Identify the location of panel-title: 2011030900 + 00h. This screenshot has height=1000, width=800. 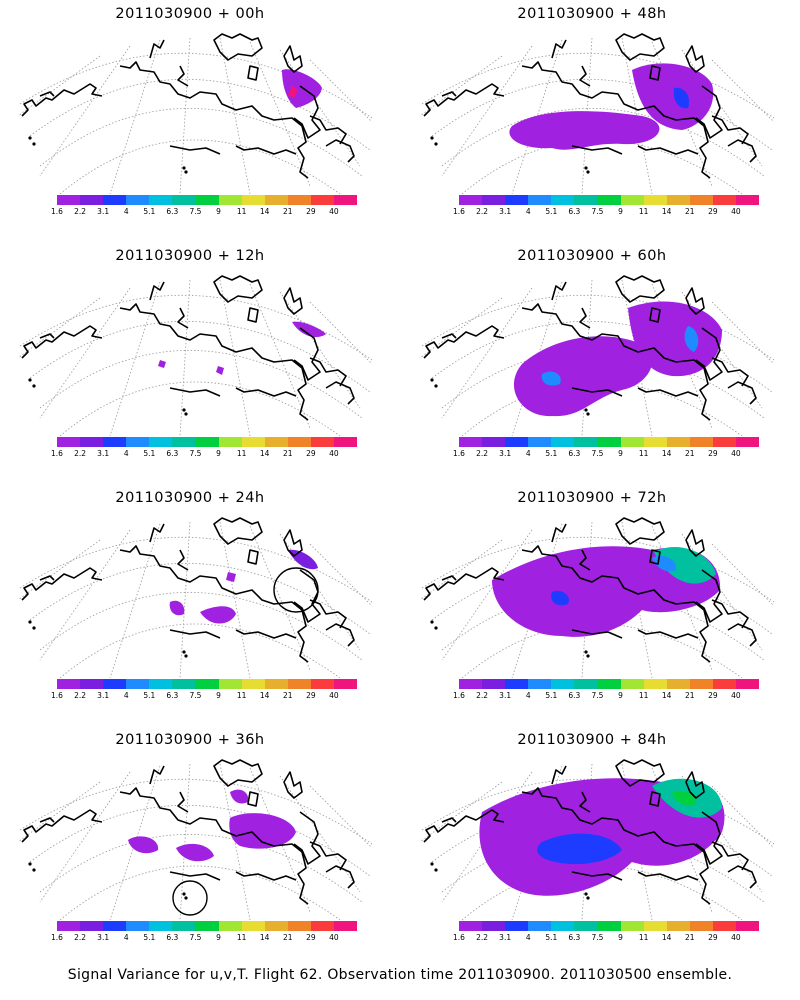
(190, 14).